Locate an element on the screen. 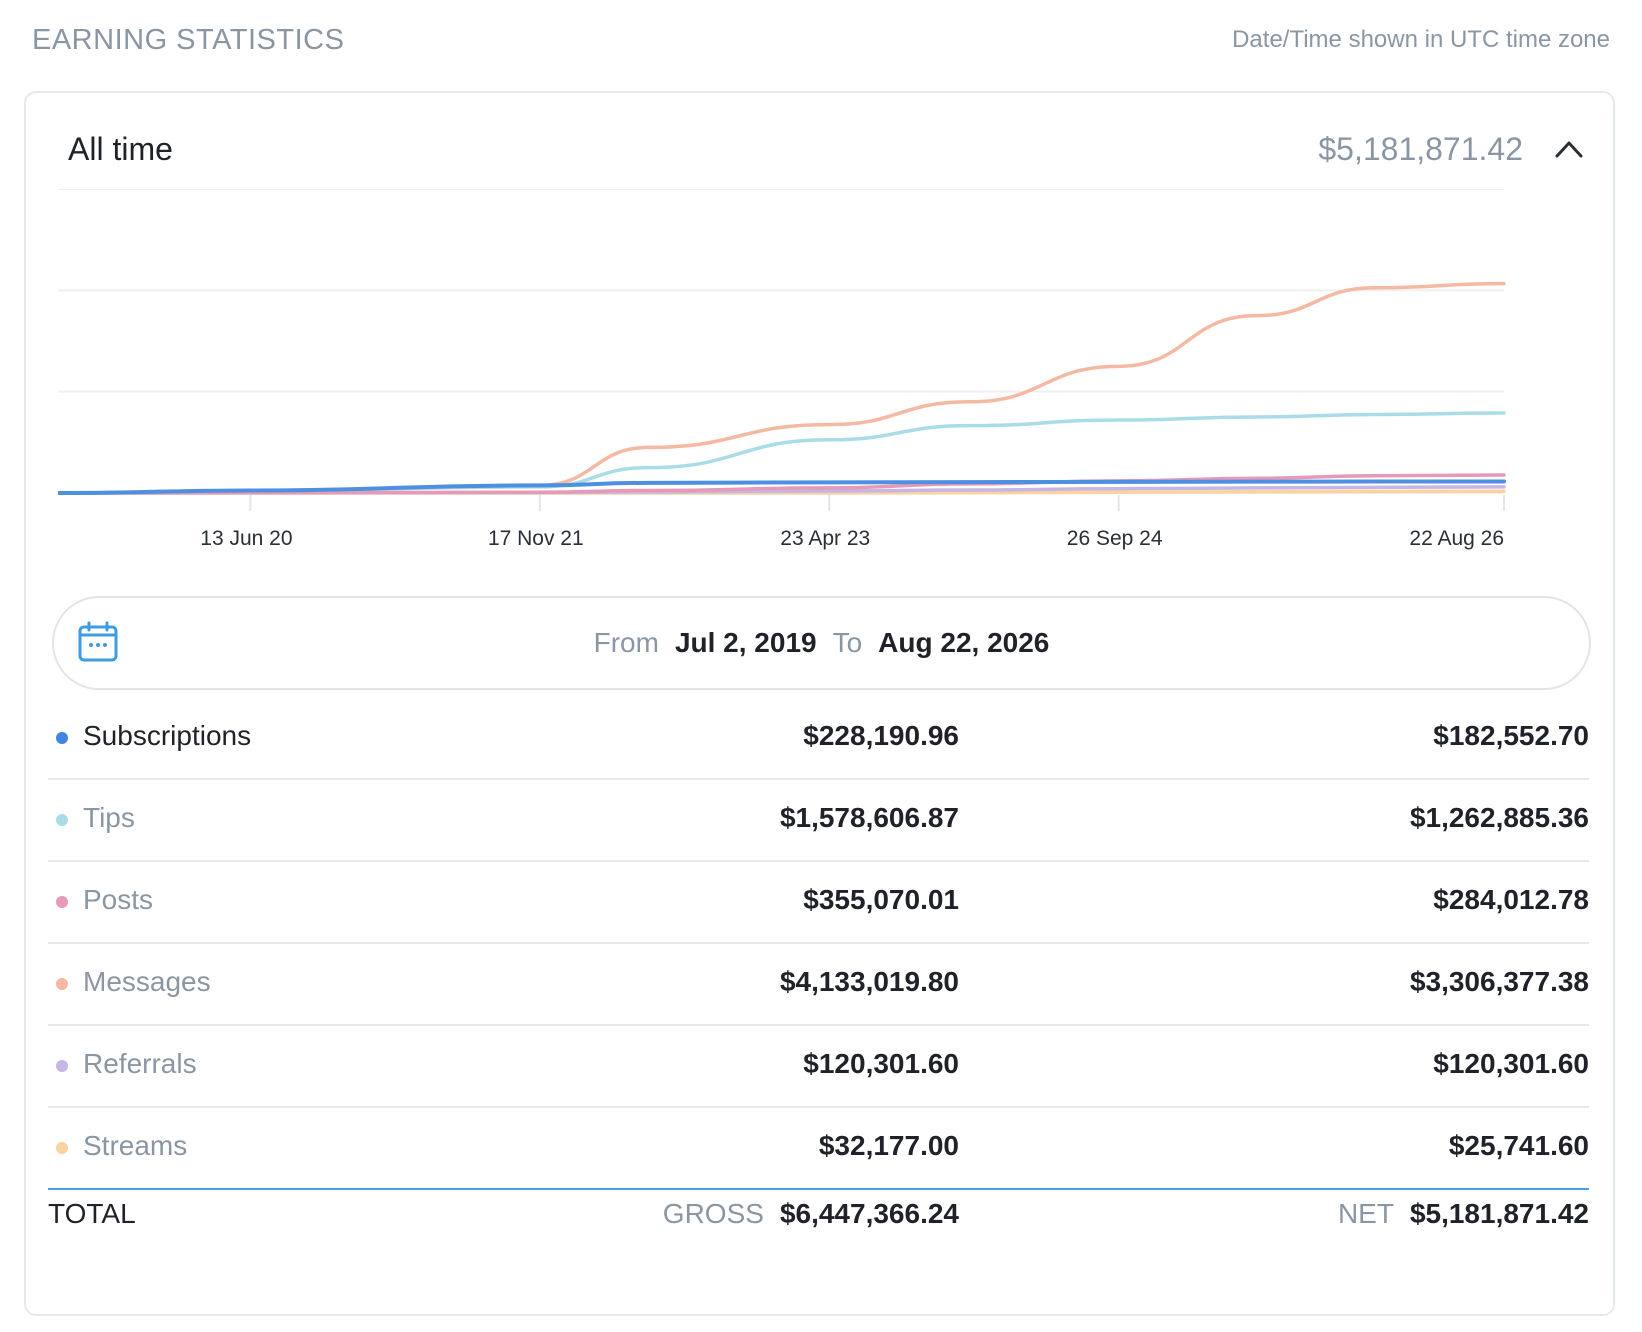 The width and height of the screenshot is (1642, 1332). earnings-row: Referrals $120,301.60 $120,301.60 is located at coordinates (818, 1067).